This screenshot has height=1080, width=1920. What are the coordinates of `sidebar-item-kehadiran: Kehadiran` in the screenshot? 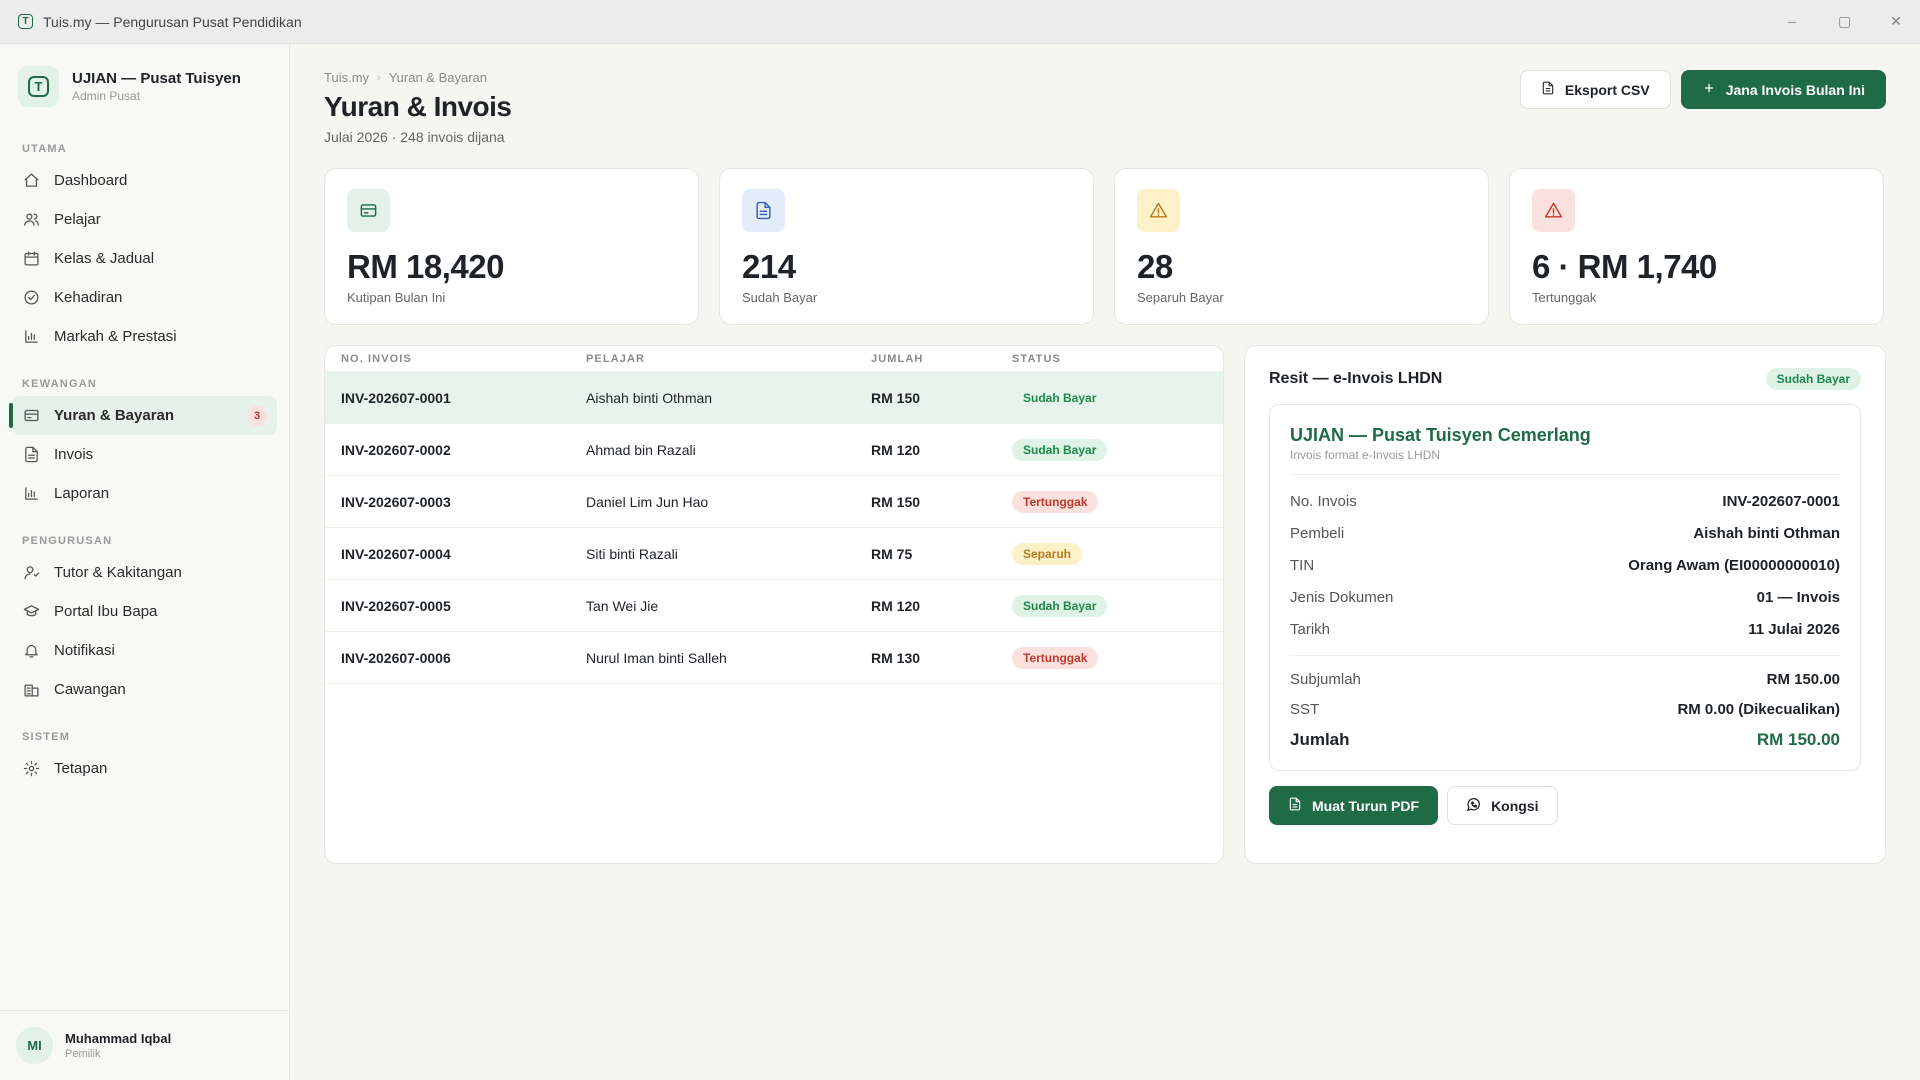 It's located at (144, 297).